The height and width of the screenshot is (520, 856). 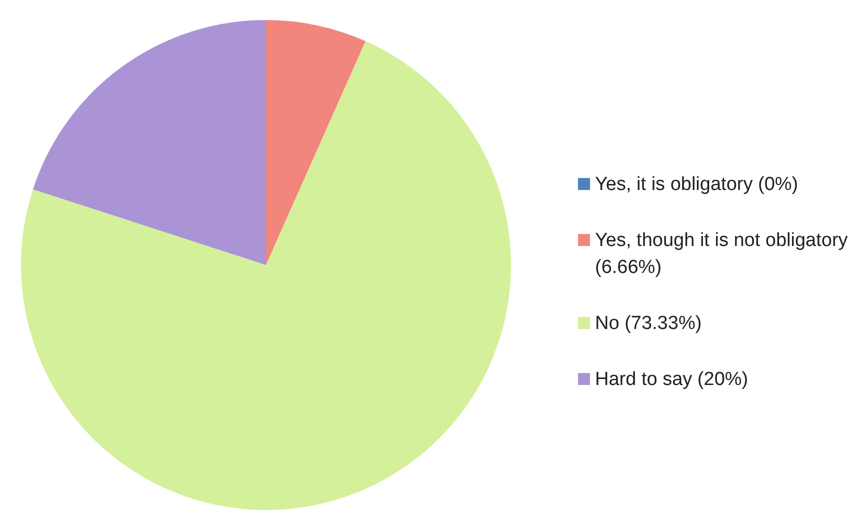 What do you see at coordinates (721, 254) in the screenshot?
I see `legend-label: Yes, though it is not obligatory (6.66%)` at bounding box center [721, 254].